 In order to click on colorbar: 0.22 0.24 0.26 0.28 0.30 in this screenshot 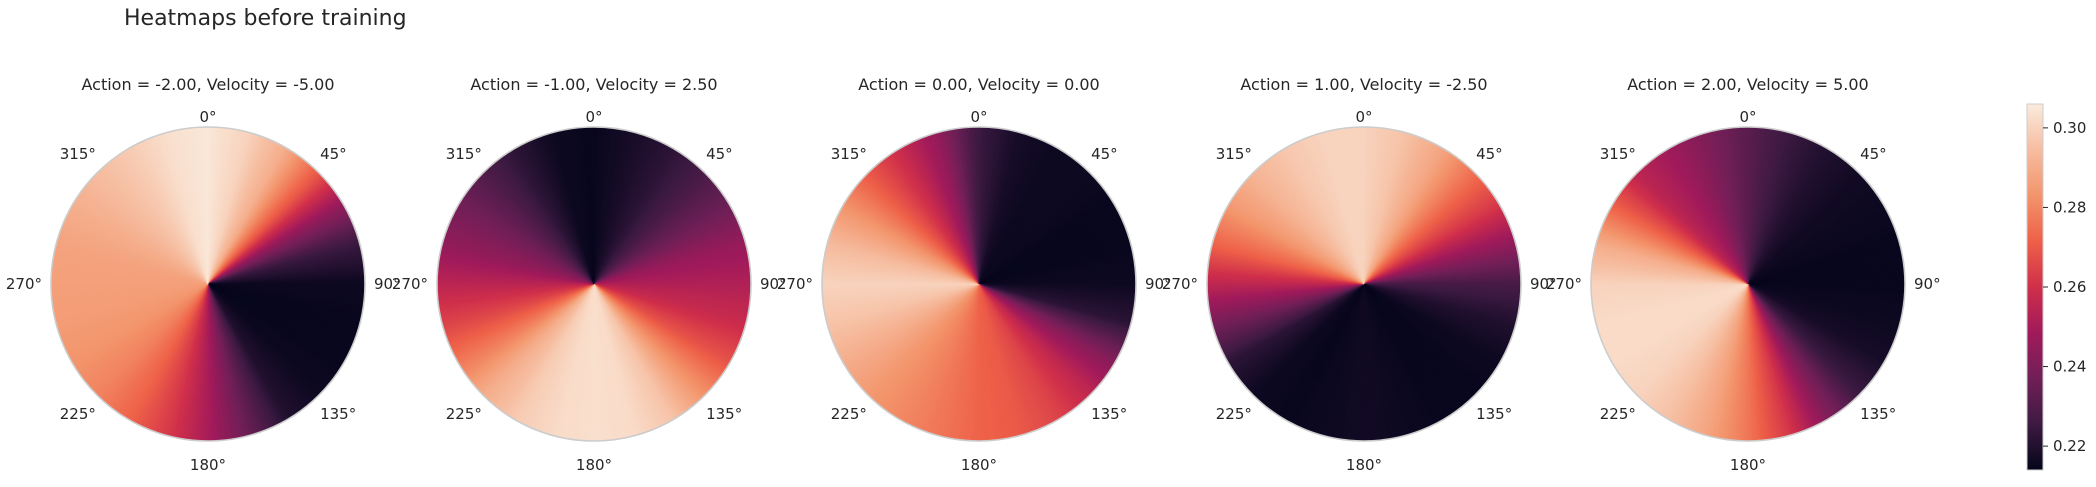, I will do `click(2056, 287)`.